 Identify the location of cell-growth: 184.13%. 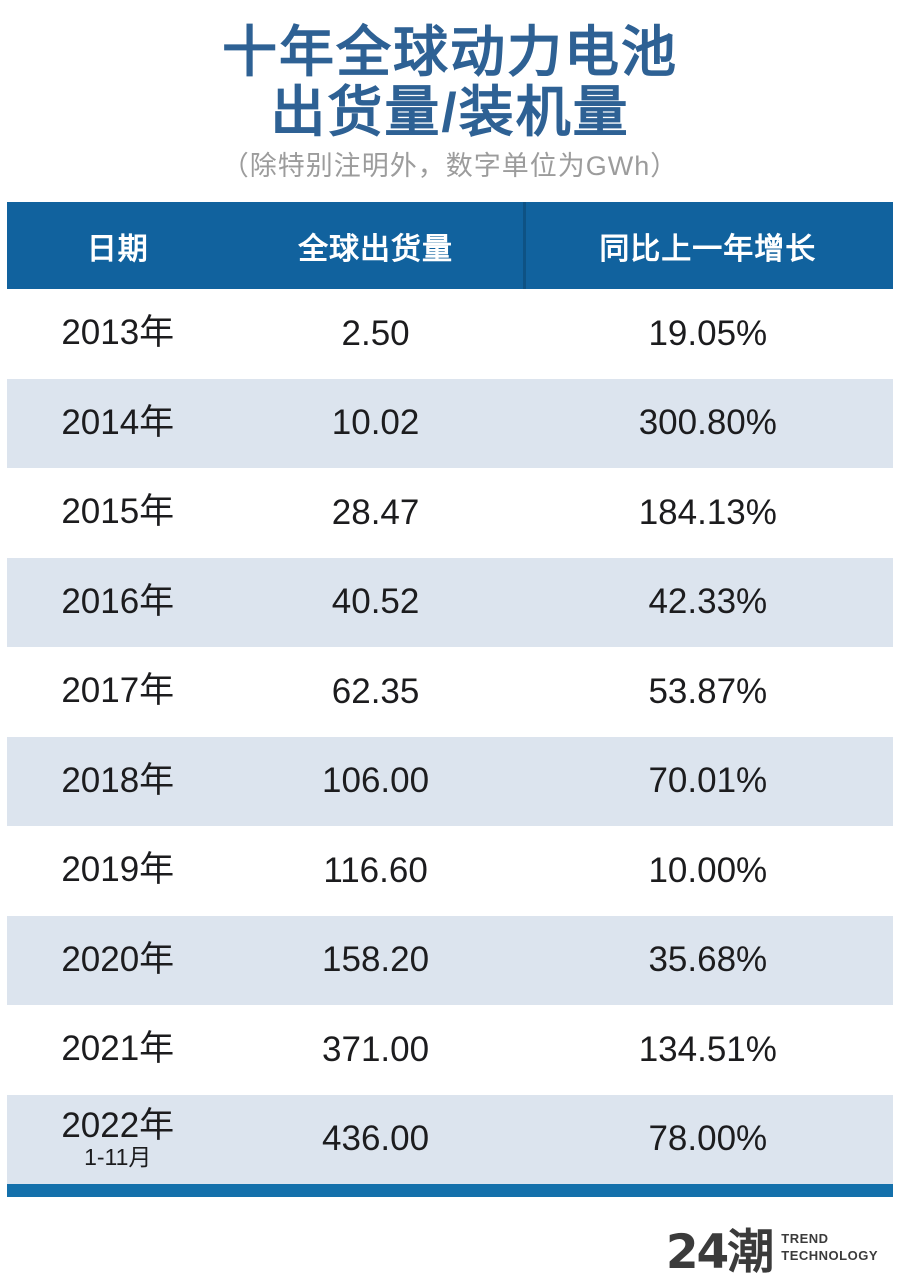
(707, 512).